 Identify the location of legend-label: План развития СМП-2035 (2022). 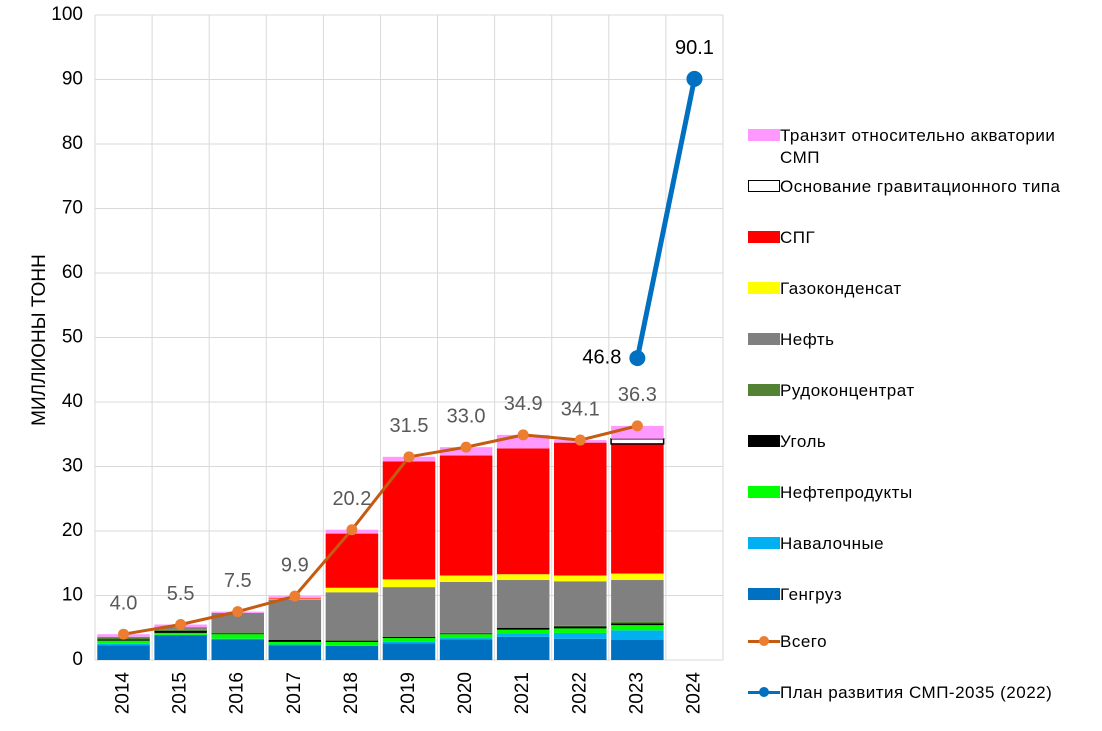
(916, 692).